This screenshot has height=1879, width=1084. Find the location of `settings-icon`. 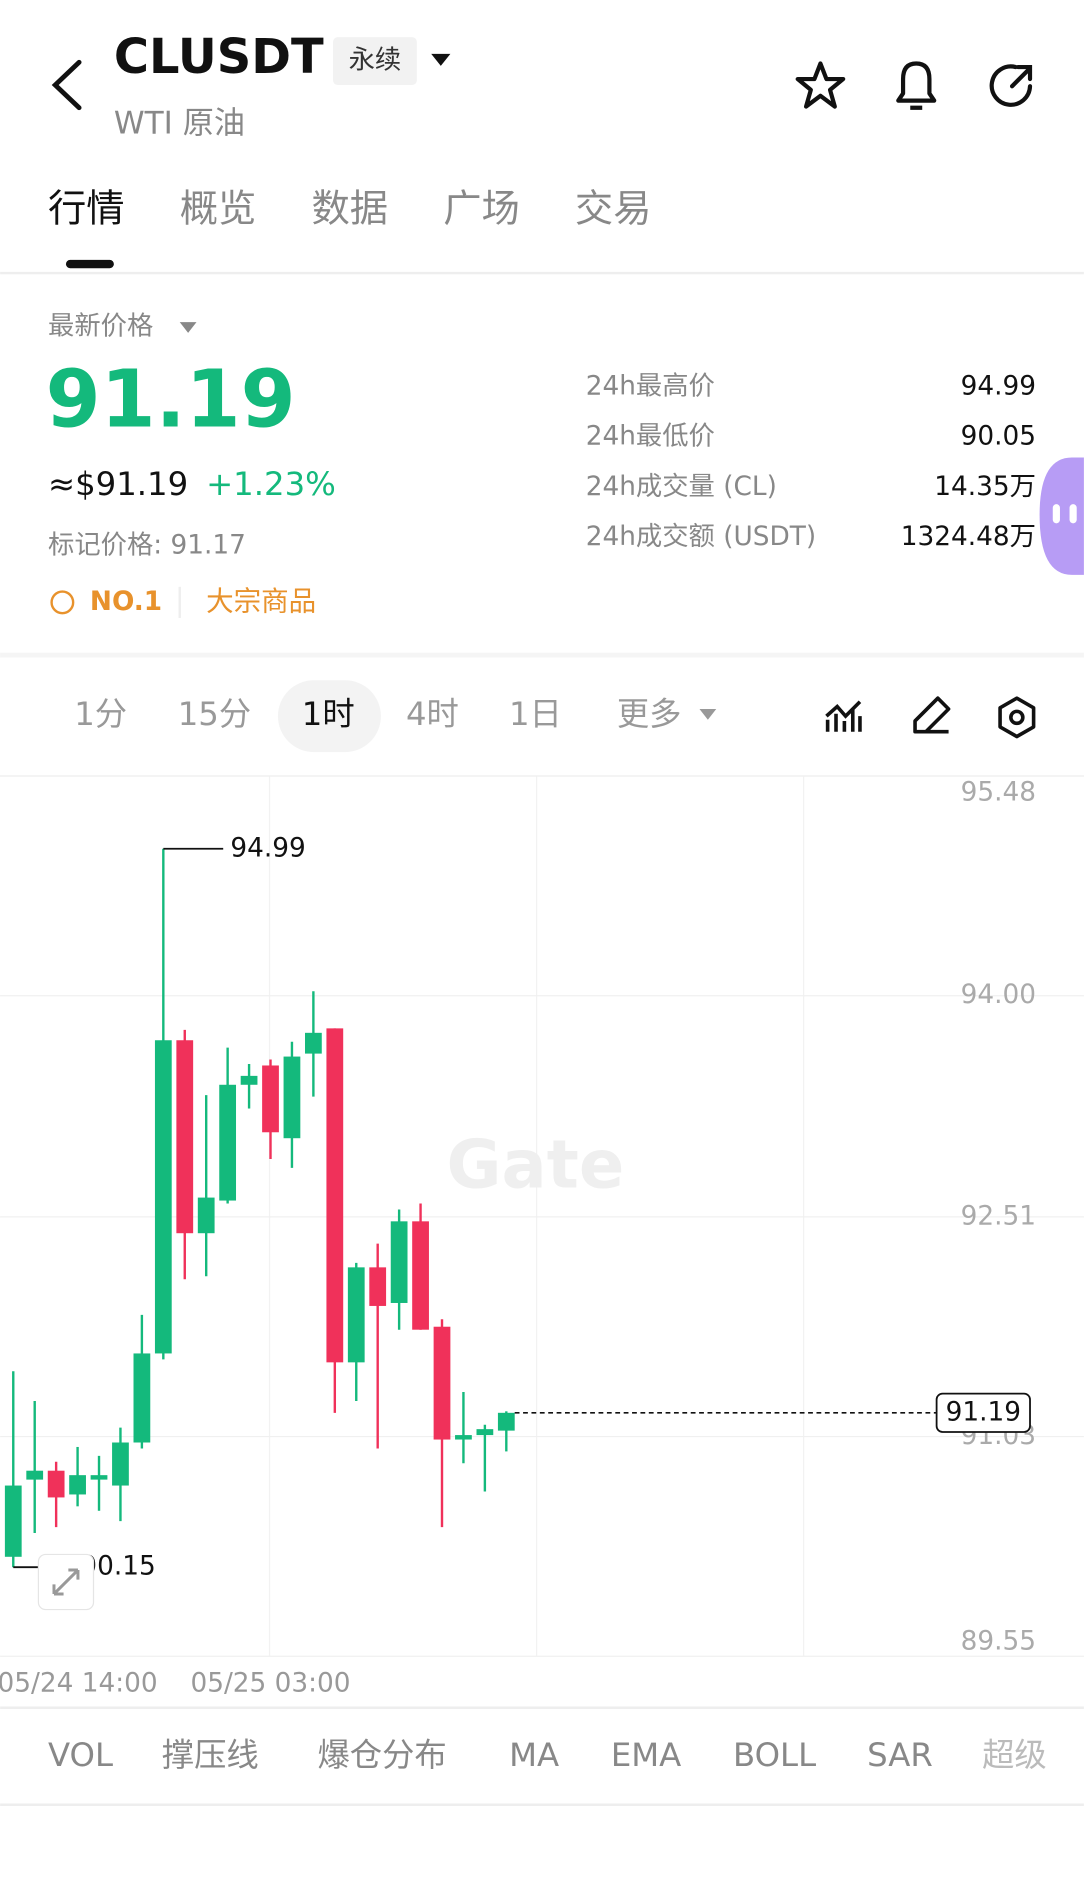

settings-icon is located at coordinates (1017, 717).